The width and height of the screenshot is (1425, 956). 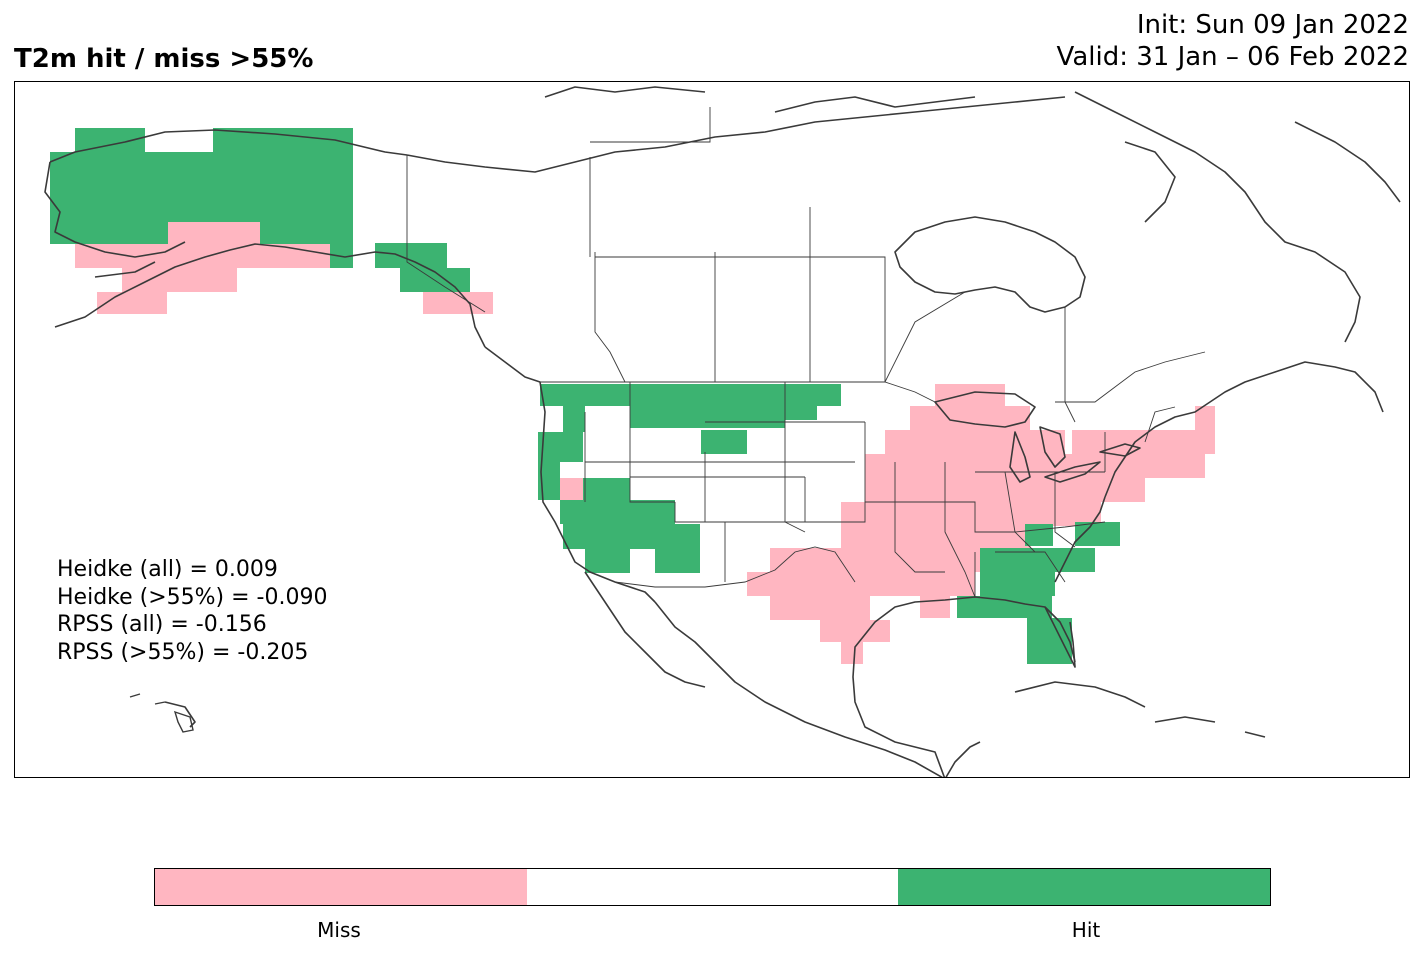 I want to click on heidke-all: Heidke (all) = 0.009, so click(x=167, y=569).